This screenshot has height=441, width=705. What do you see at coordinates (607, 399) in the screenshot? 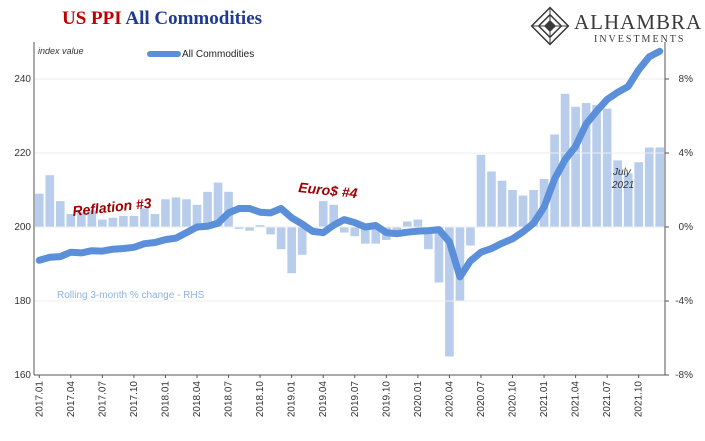
I see `x-tick-label: 2021.07` at bounding box center [607, 399].